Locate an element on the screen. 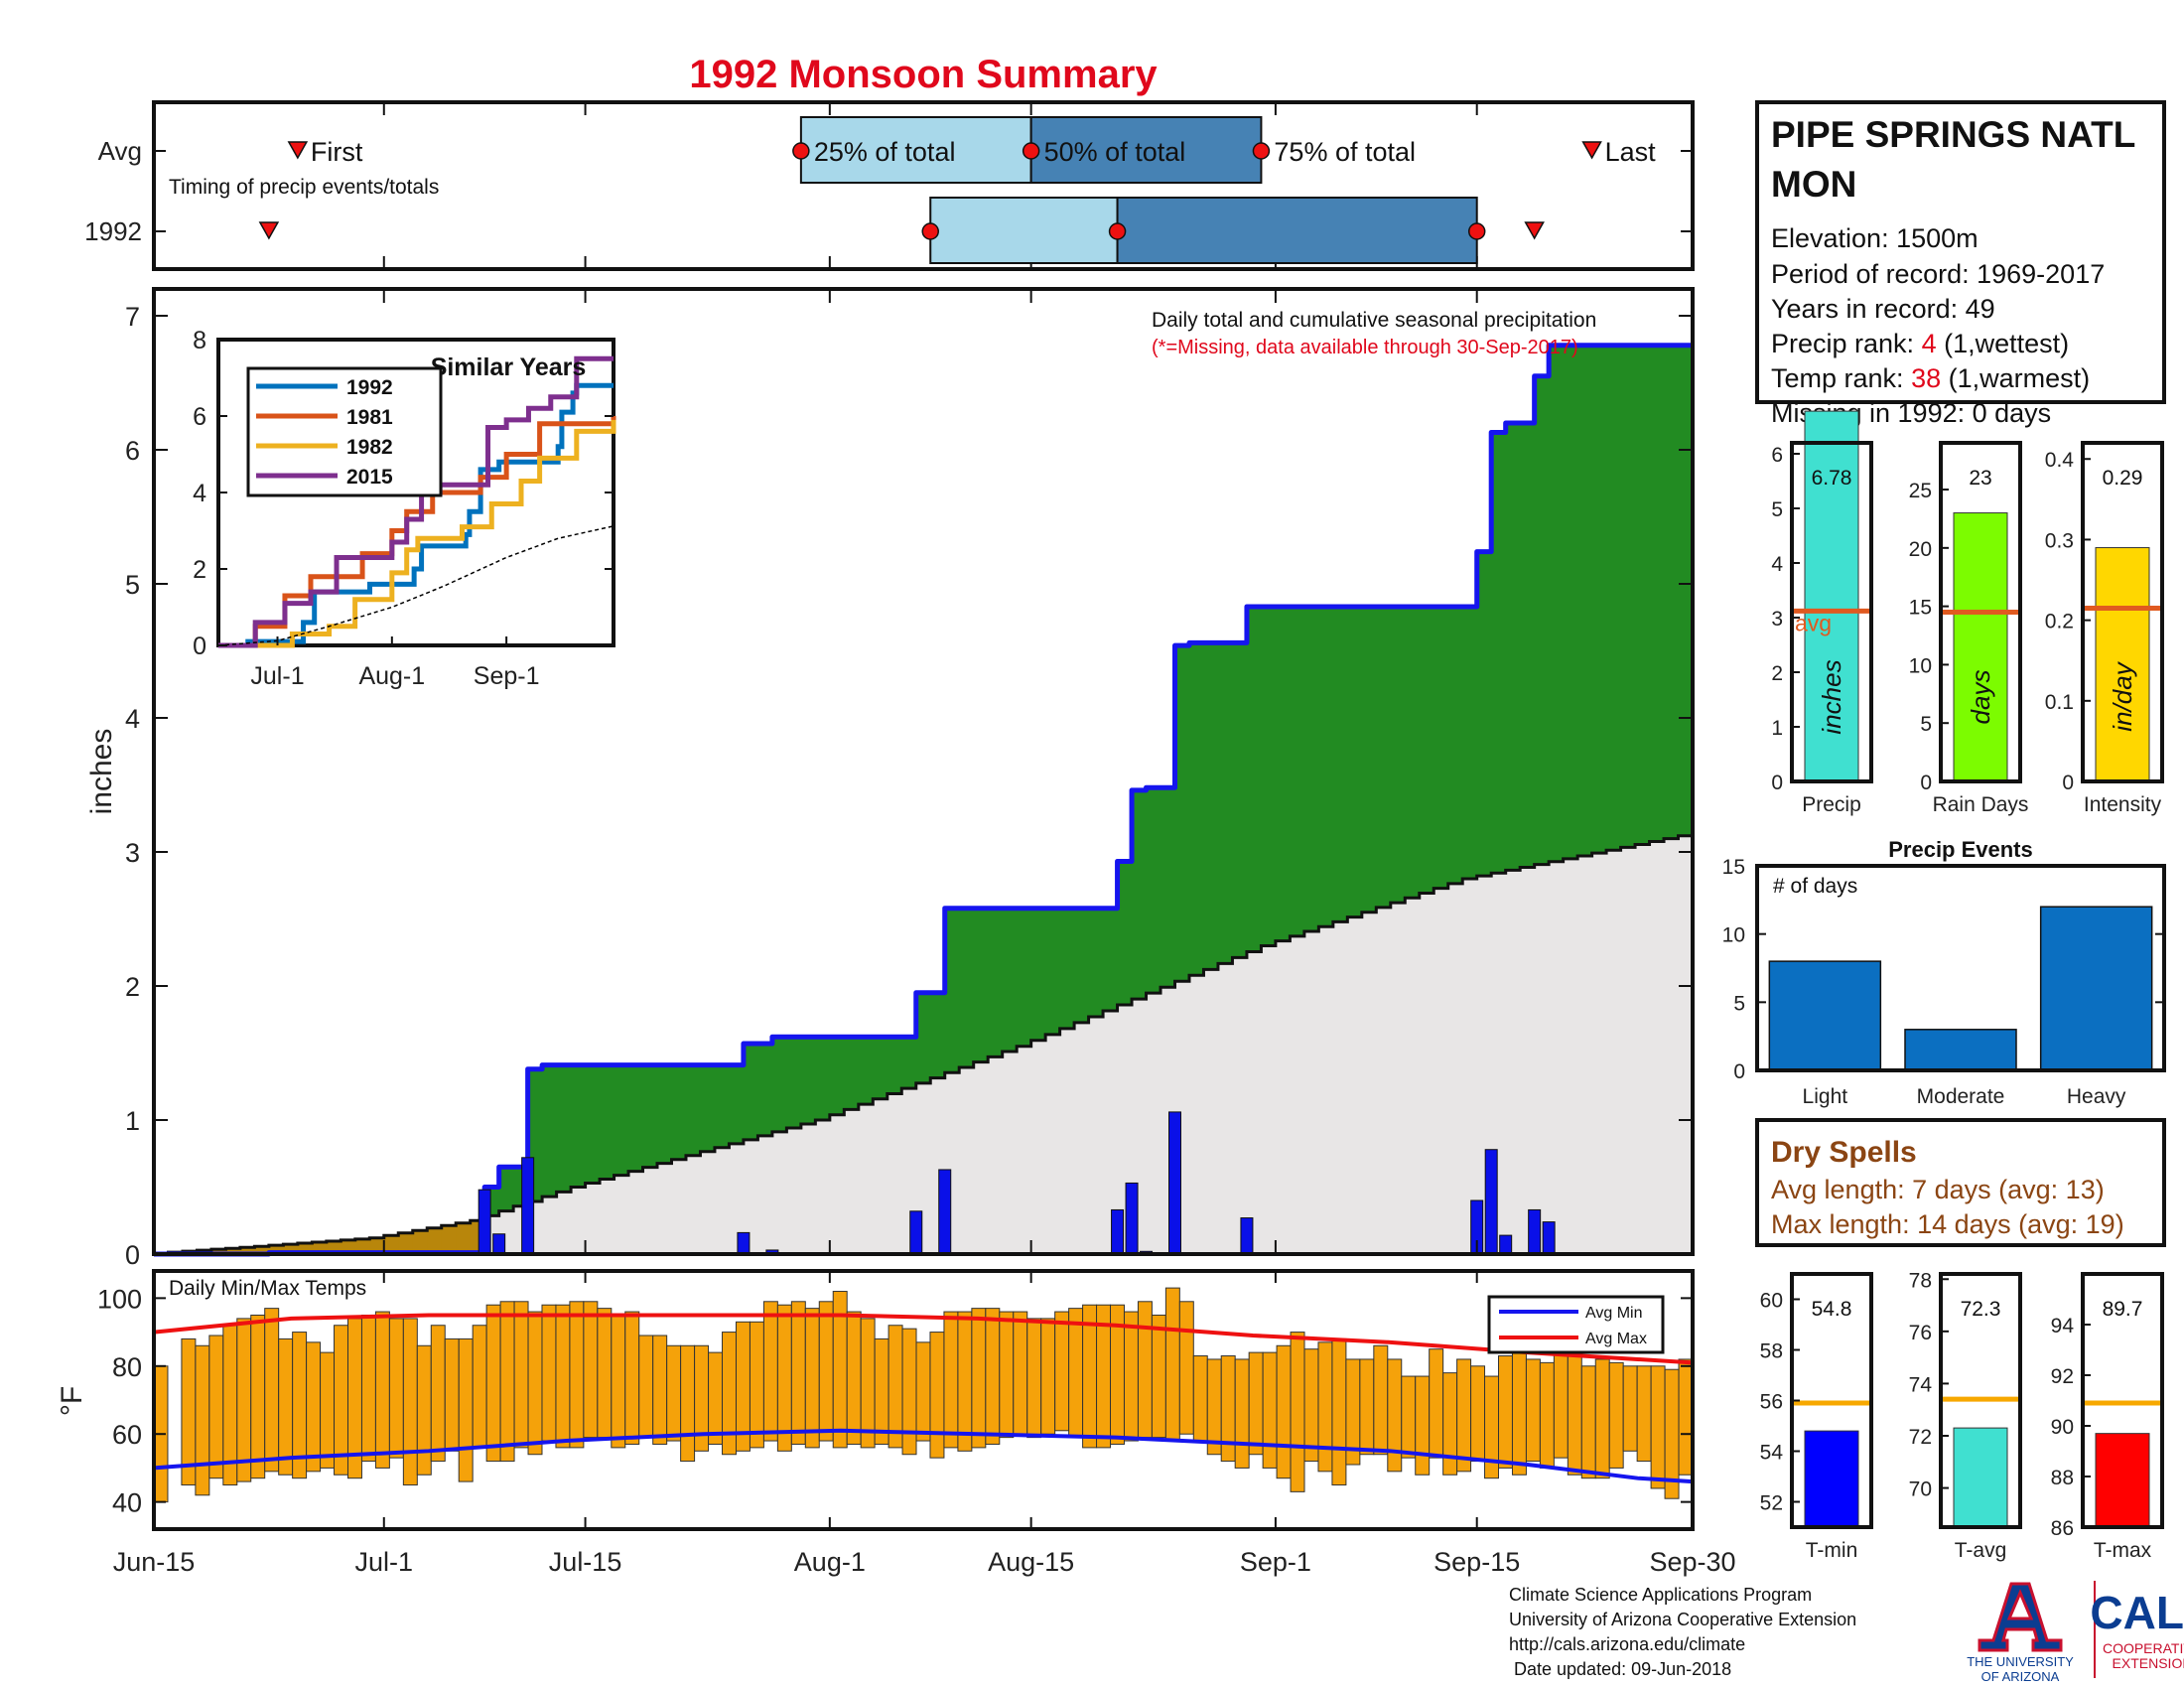 This screenshot has height=1688, width=2184. mini-y-tick-label: 5 is located at coordinates (1777, 510).